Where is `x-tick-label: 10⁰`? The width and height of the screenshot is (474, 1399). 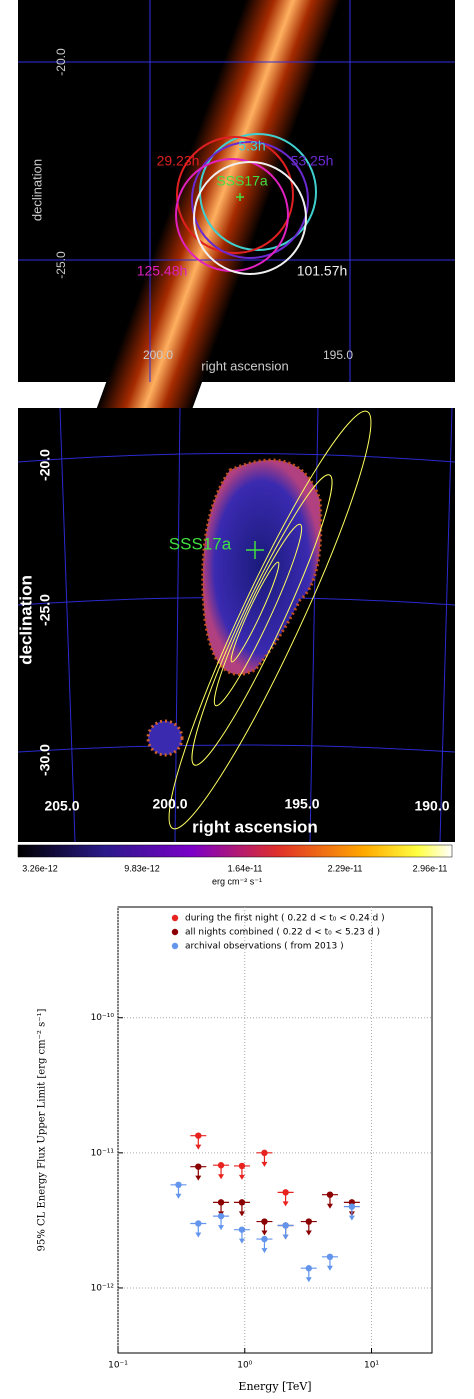
x-tick-label: 10⁰ is located at coordinates (244, 1366).